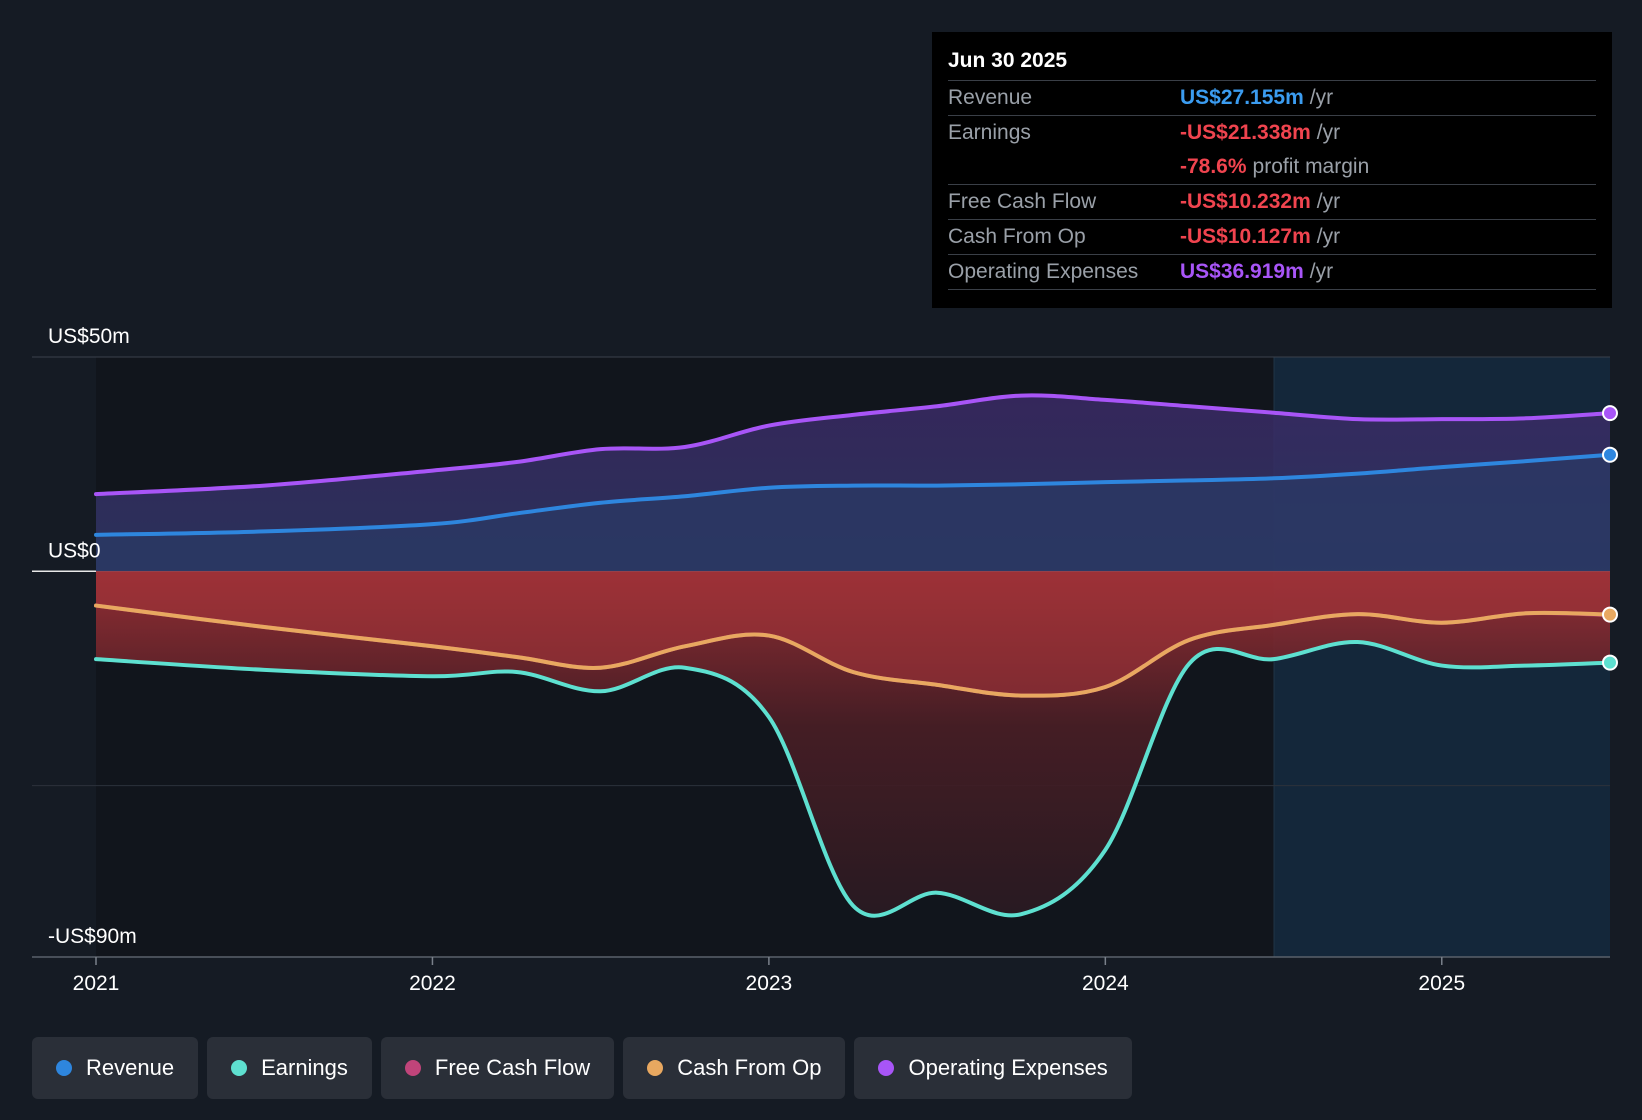  What do you see at coordinates (1610, 662) in the screenshot?
I see `end-marker-earnings` at bounding box center [1610, 662].